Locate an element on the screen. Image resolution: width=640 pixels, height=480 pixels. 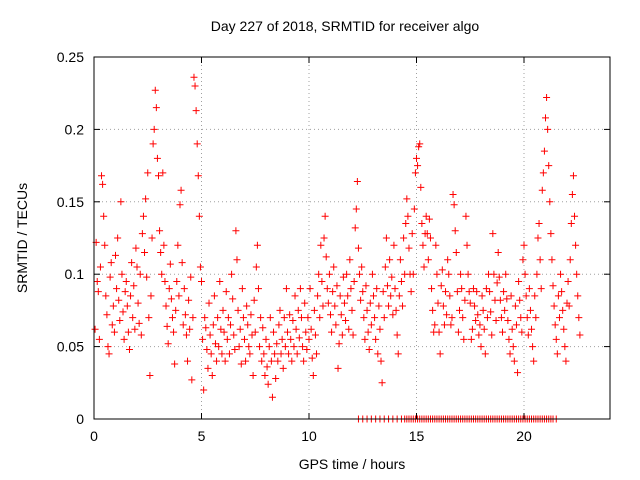
y-tick-label: 0.2 is located at coordinates (75, 129).